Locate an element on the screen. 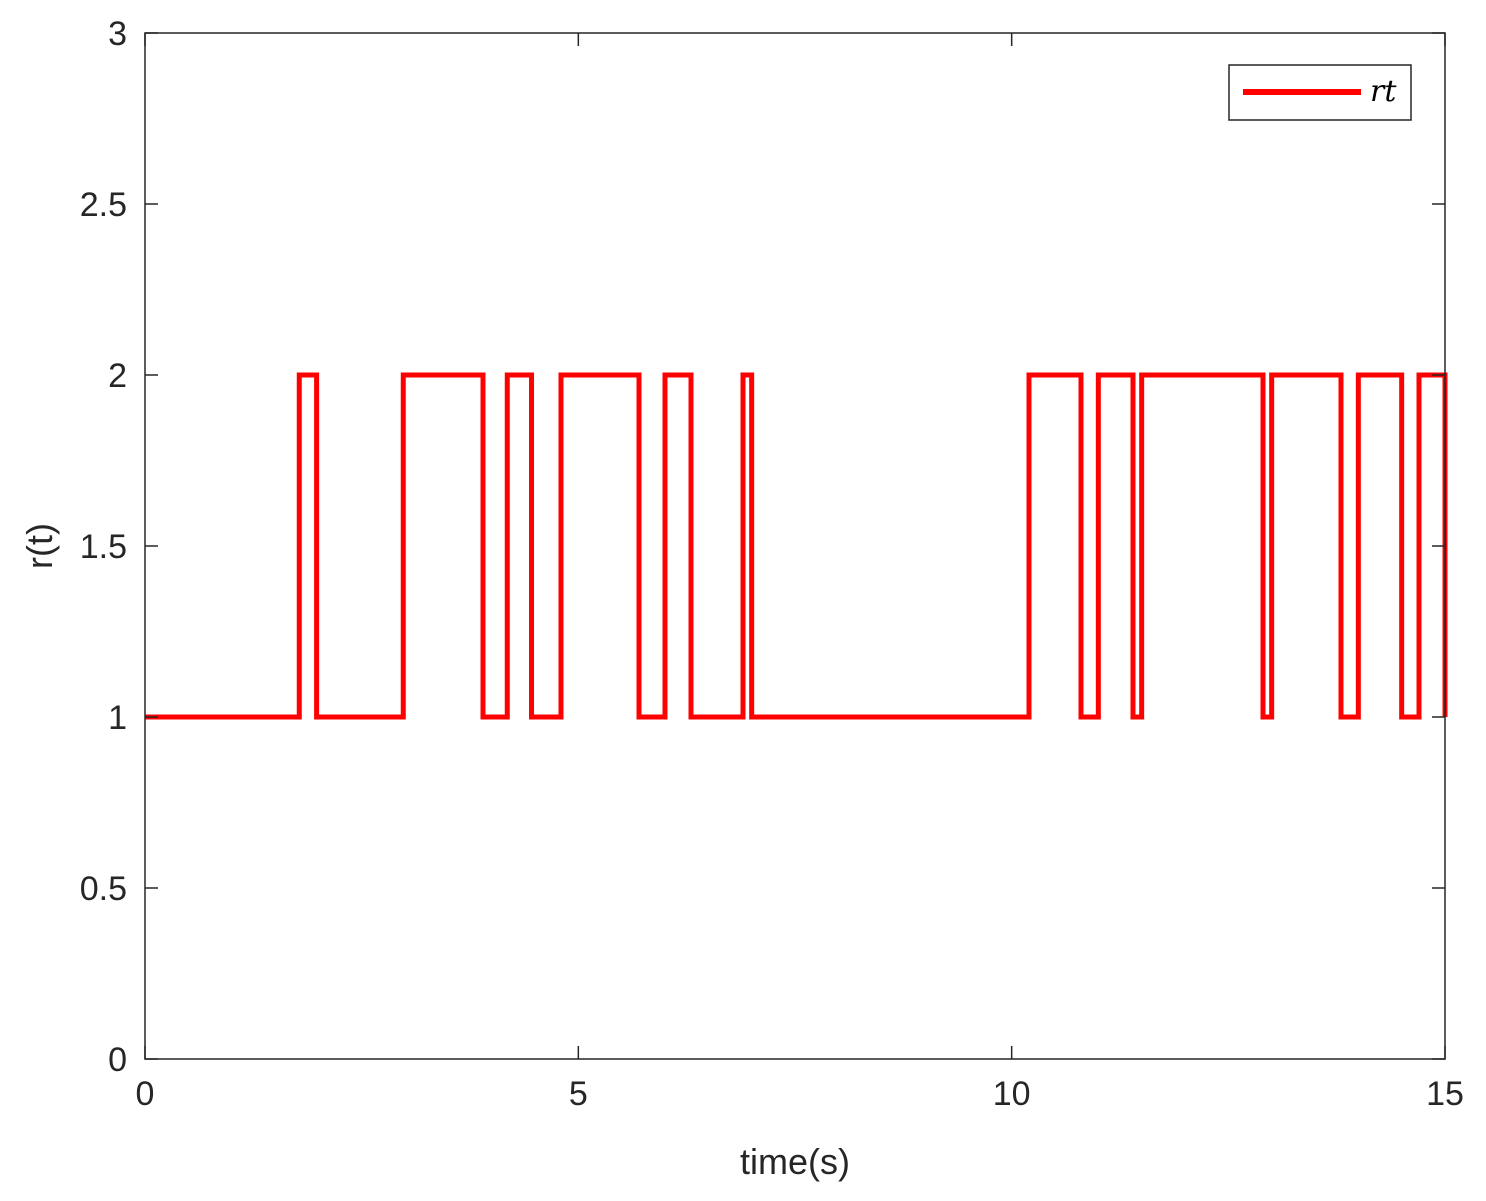 The height and width of the screenshot is (1201, 1486). y-tick-label: 1 is located at coordinates (117, 718).